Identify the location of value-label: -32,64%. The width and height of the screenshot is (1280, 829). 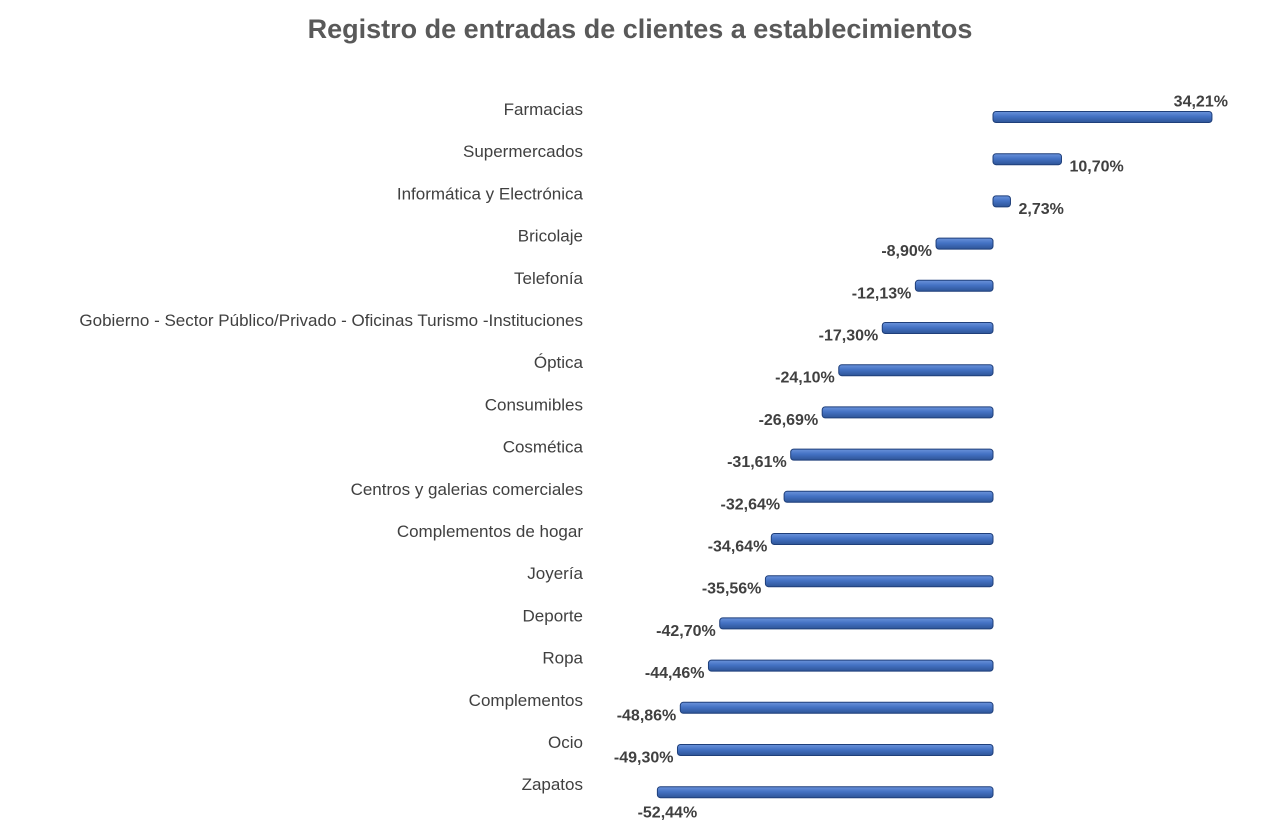
(751, 504).